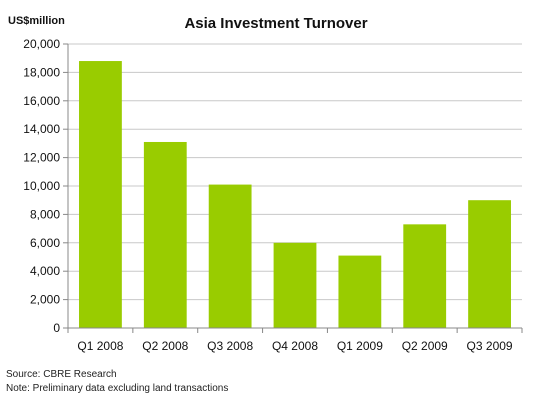 This screenshot has width=535, height=394. What do you see at coordinates (61, 374) in the screenshot?
I see `source-note: Source: CBRE Research` at bounding box center [61, 374].